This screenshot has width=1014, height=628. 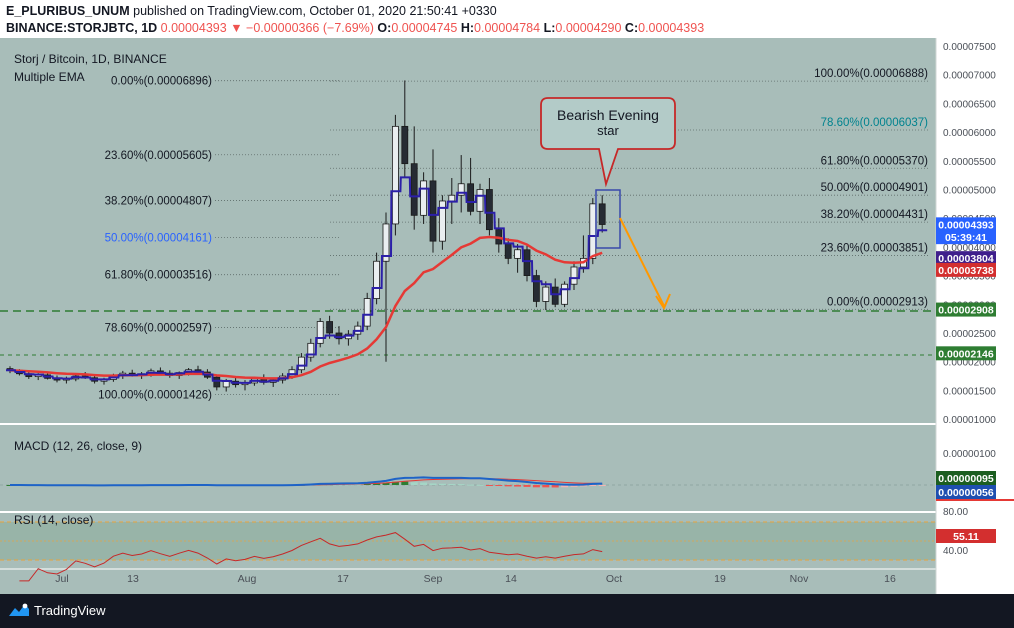 I want to click on price-badge: 55.11, so click(x=966, y=536).